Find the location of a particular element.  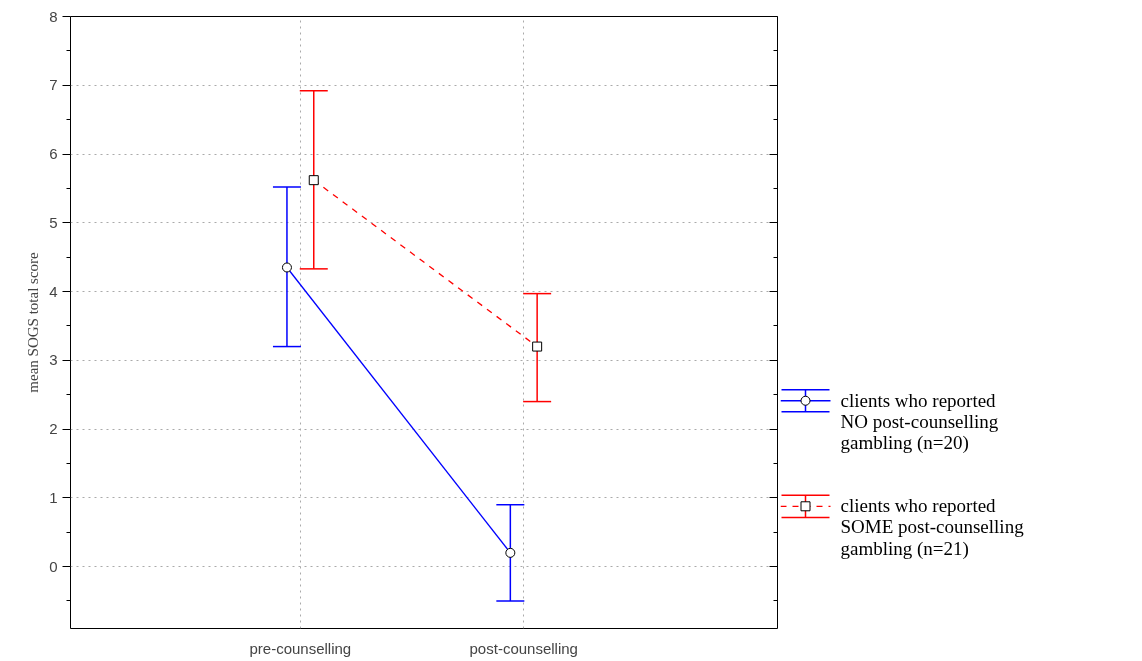

x-tick-label: pre-counselling is located at coordinates (300, 648).